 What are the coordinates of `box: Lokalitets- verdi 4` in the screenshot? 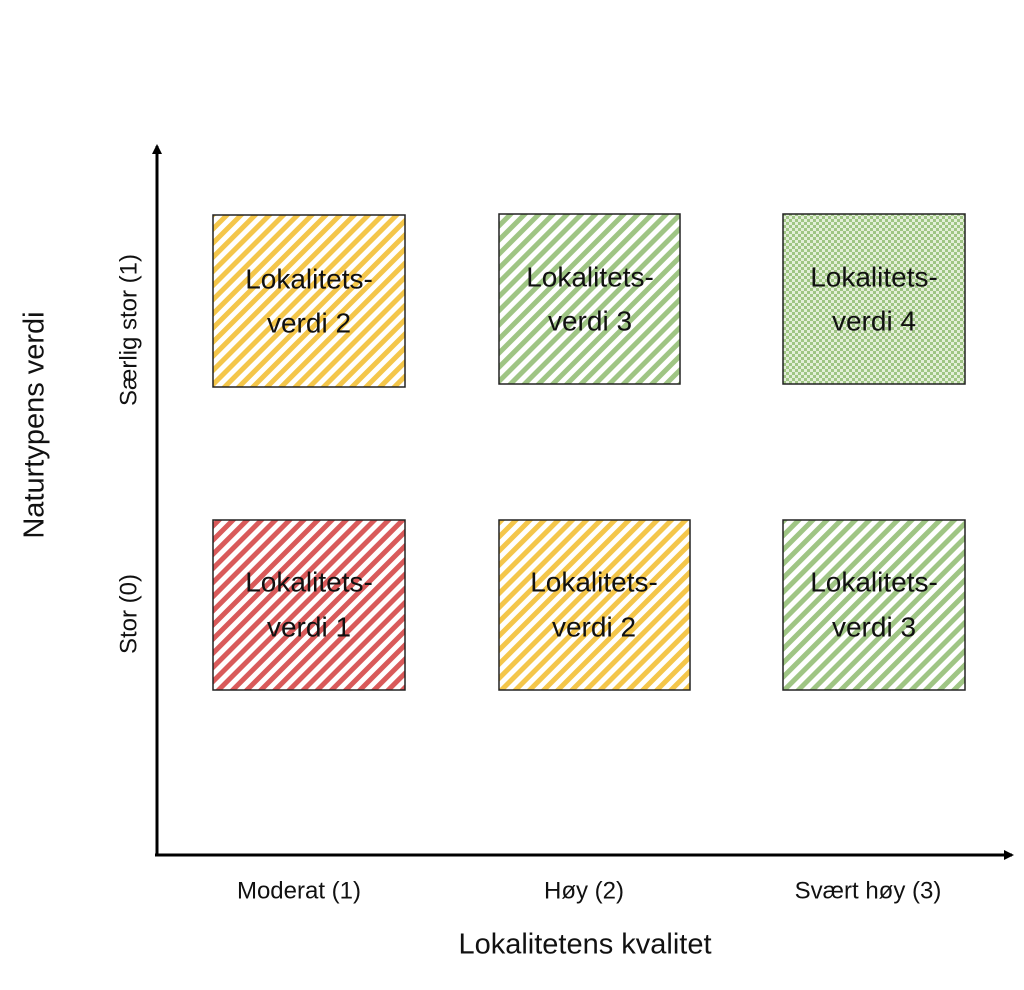 It's located at (874, 299).